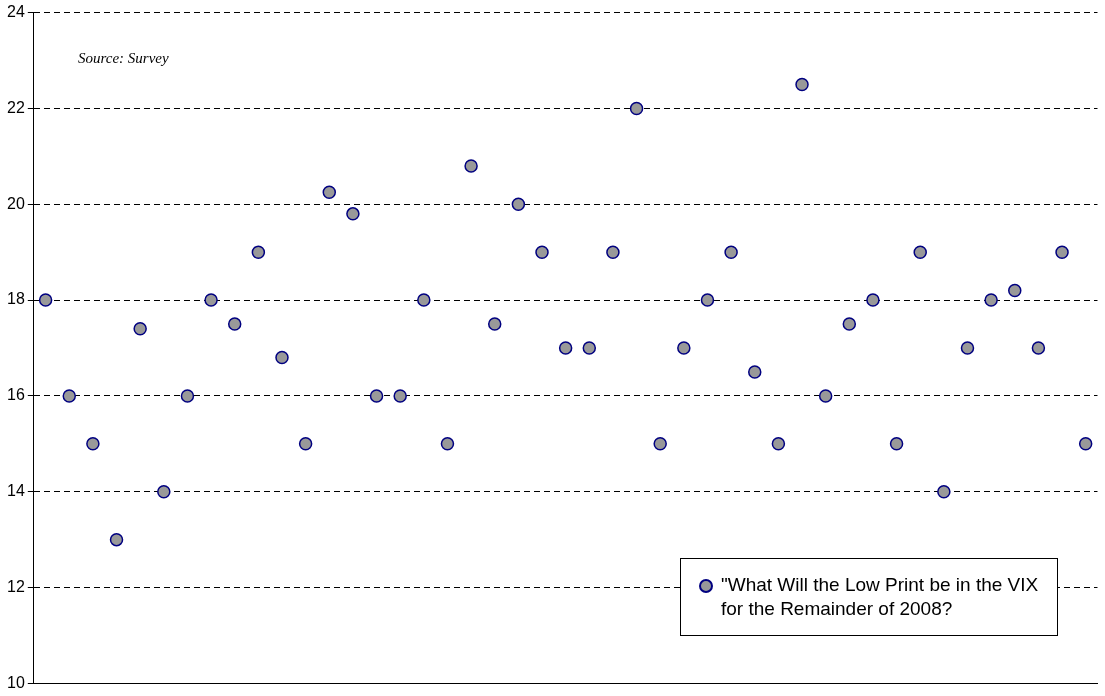 This screenshot has width=1105, height=696. I want to click on y-tick-label: 12, so click(16, 586).